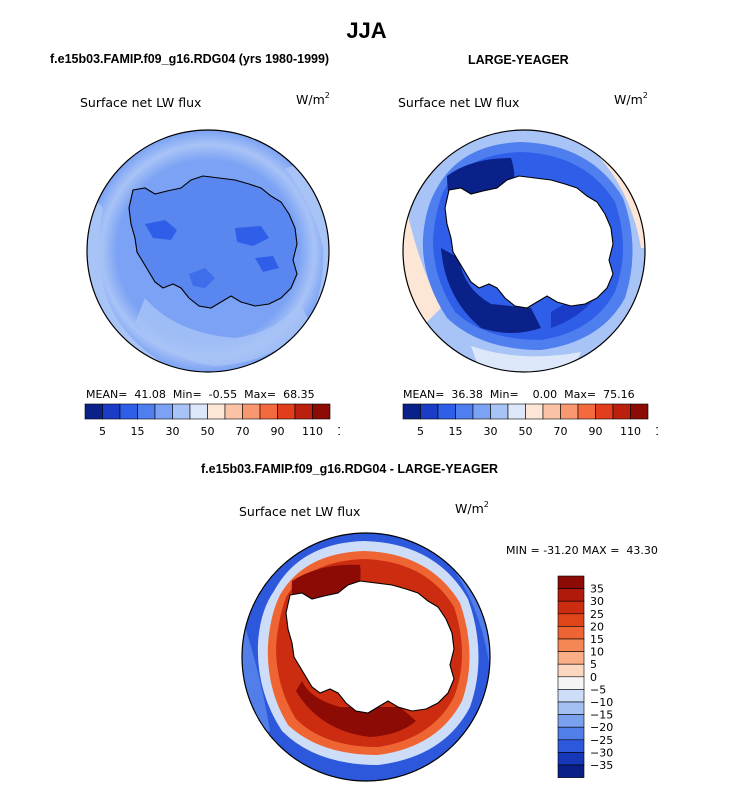 The width and height of the screenshot is (733, 789). I want to click on panel1-colorbar-tick: 5, so click(102, 431).